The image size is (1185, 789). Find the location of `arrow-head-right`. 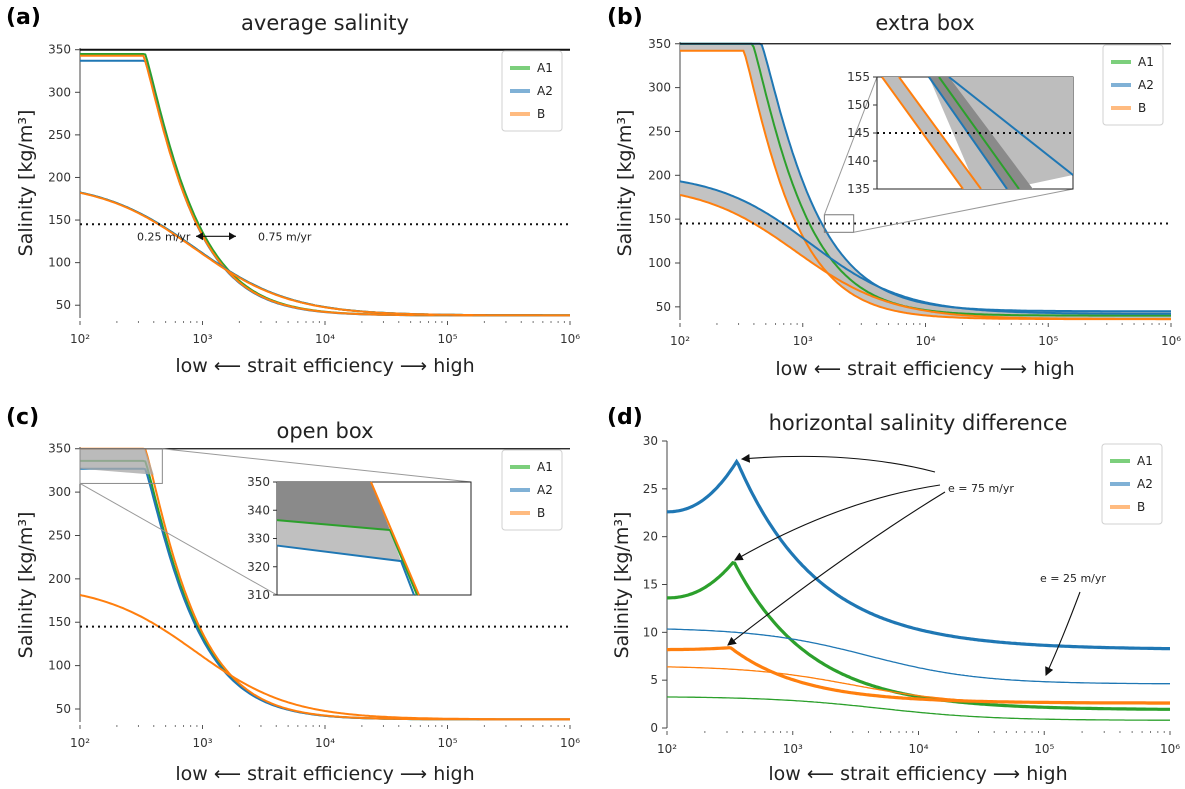

arrow-head-right is located at coordinates (232, 236).